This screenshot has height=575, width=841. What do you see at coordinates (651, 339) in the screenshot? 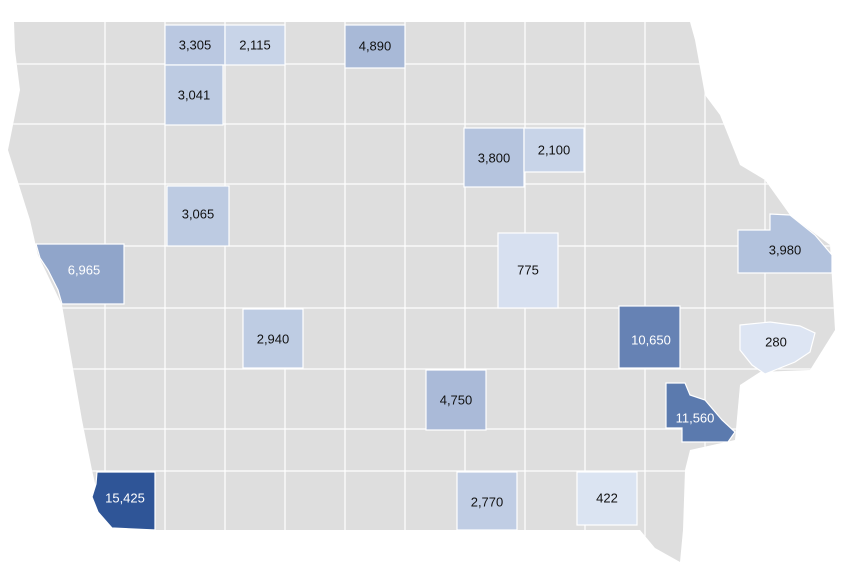
I see `county-label: 10,650` at bounding box center [651, 339].